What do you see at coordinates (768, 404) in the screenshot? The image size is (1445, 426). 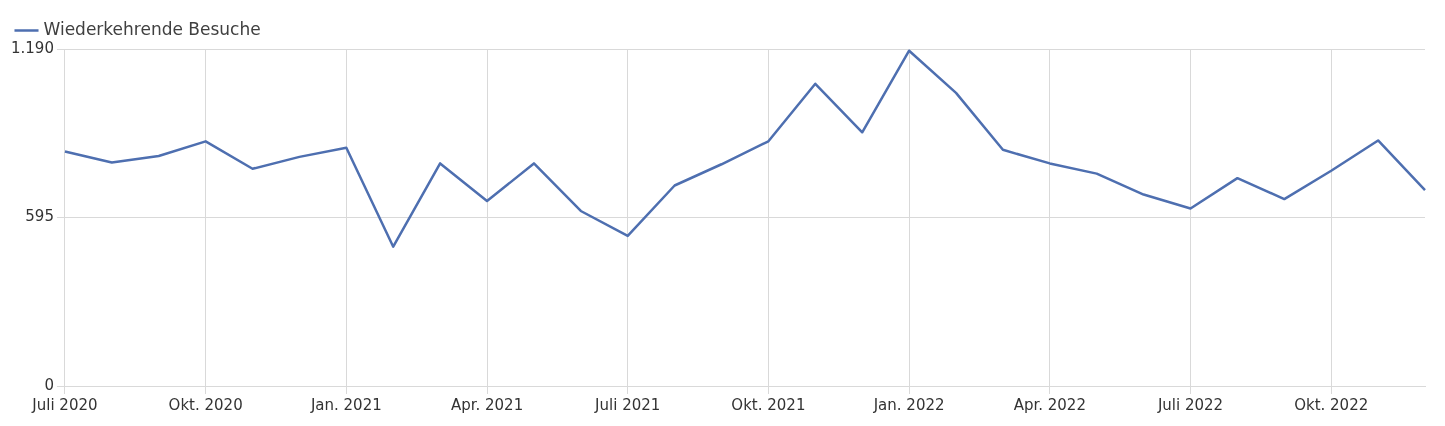 I see `x-tick-label: Okt. 2021` at bounding box center [768, 404].